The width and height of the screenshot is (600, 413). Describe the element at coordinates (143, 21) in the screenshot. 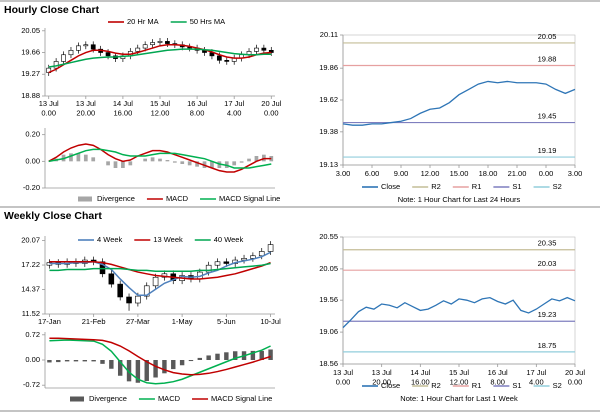

I see `legend-label: 20 Hr MA` at that location.